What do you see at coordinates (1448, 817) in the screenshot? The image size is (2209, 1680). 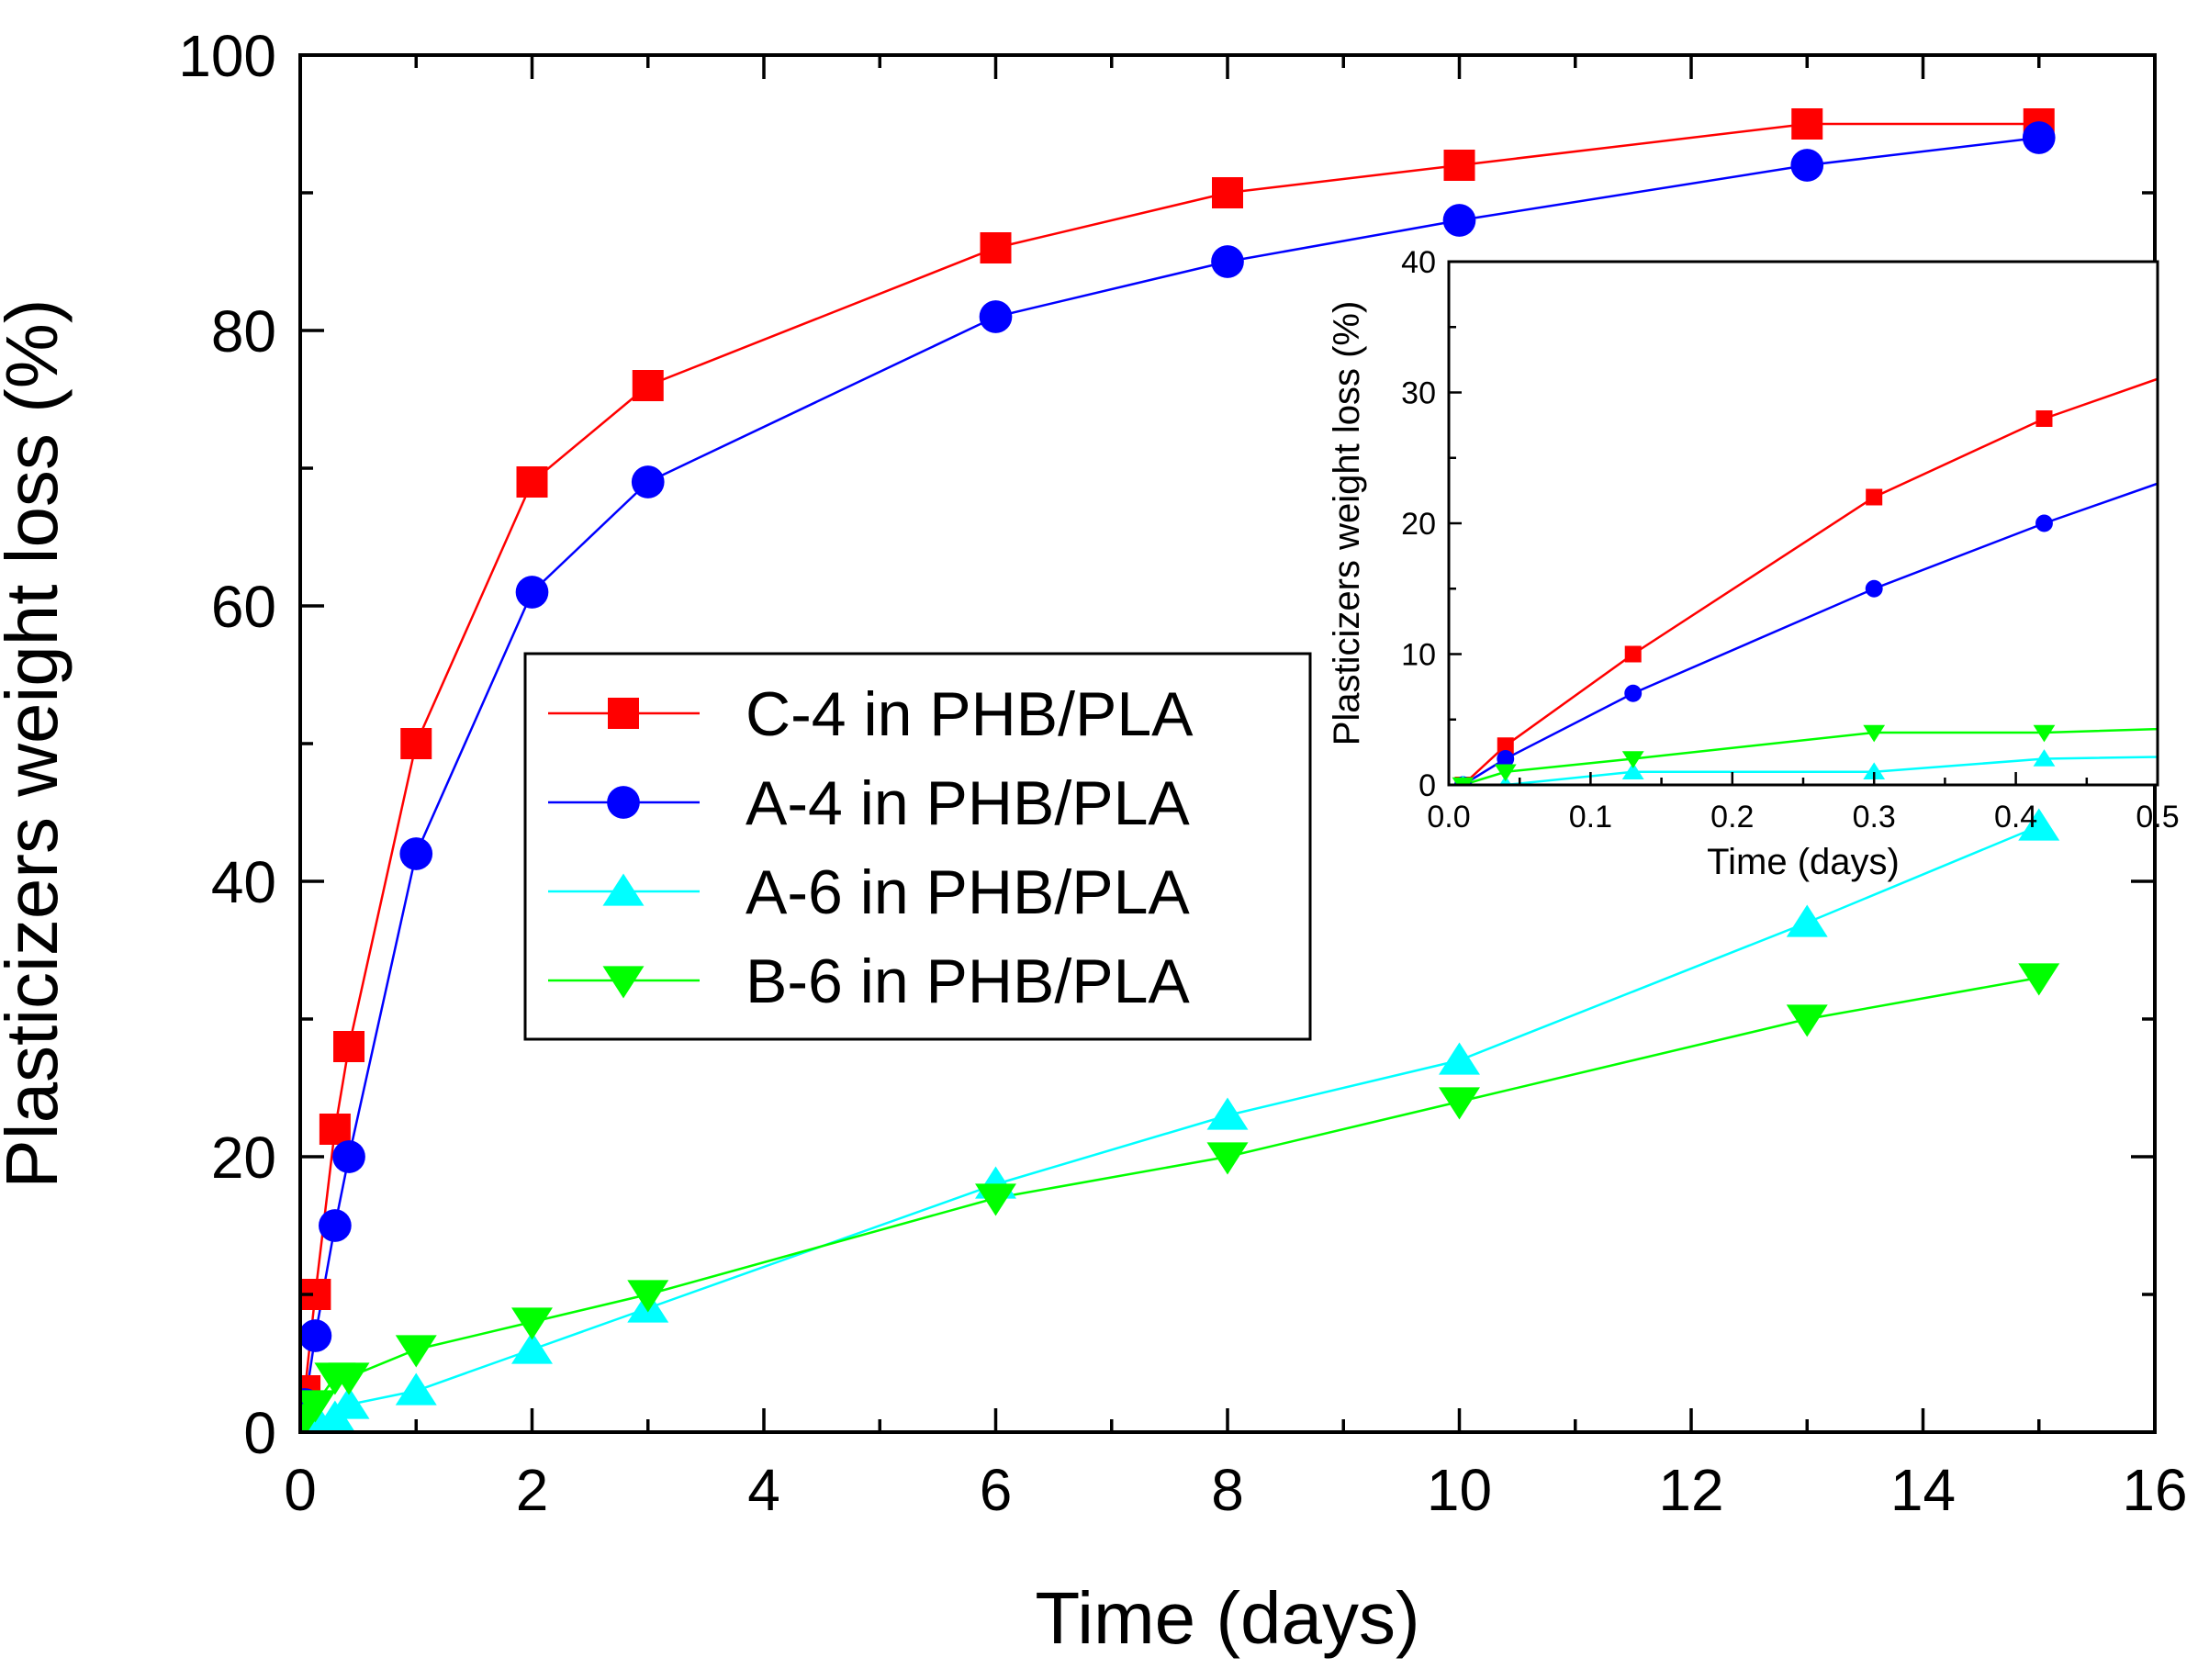 I see `x-tick-label: 0.0` at bounding box center [1448, 817].